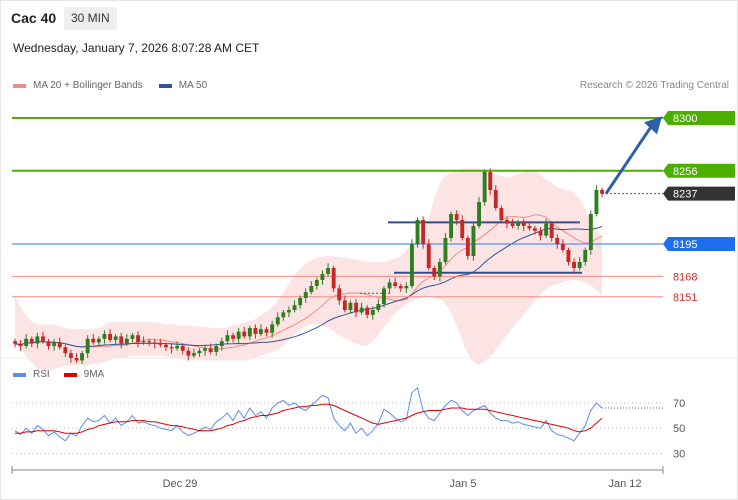 This screenshot has width=738, height=500. I want to click on ma9-swatch, so click(70, 374).